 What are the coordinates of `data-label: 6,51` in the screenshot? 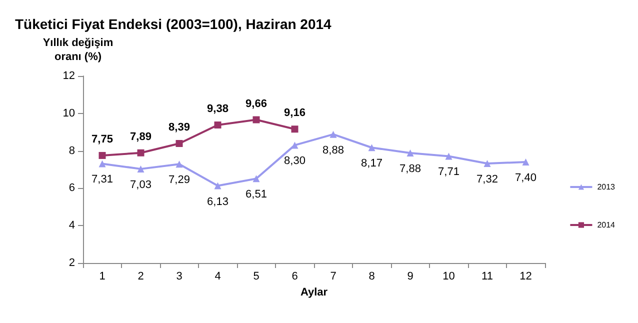 It's located at (256, 194).